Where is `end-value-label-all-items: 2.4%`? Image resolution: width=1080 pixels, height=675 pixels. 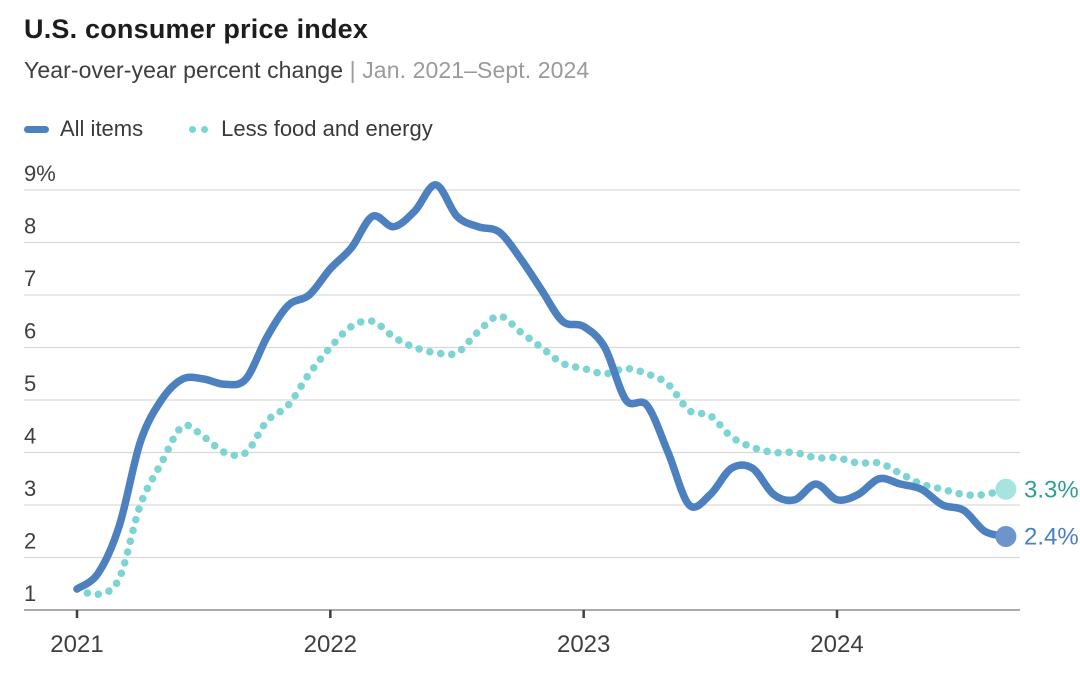 end-value-label-all-items: 2.4% is located at coordinates (1051, 537).